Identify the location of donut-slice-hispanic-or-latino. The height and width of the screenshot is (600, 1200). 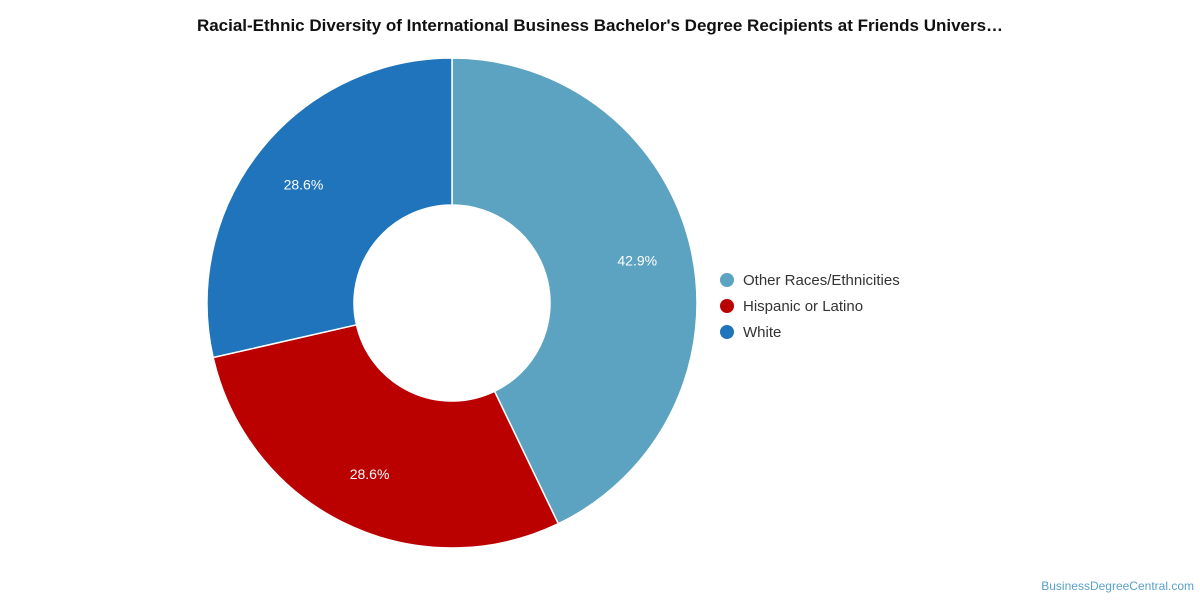
(386, 436).